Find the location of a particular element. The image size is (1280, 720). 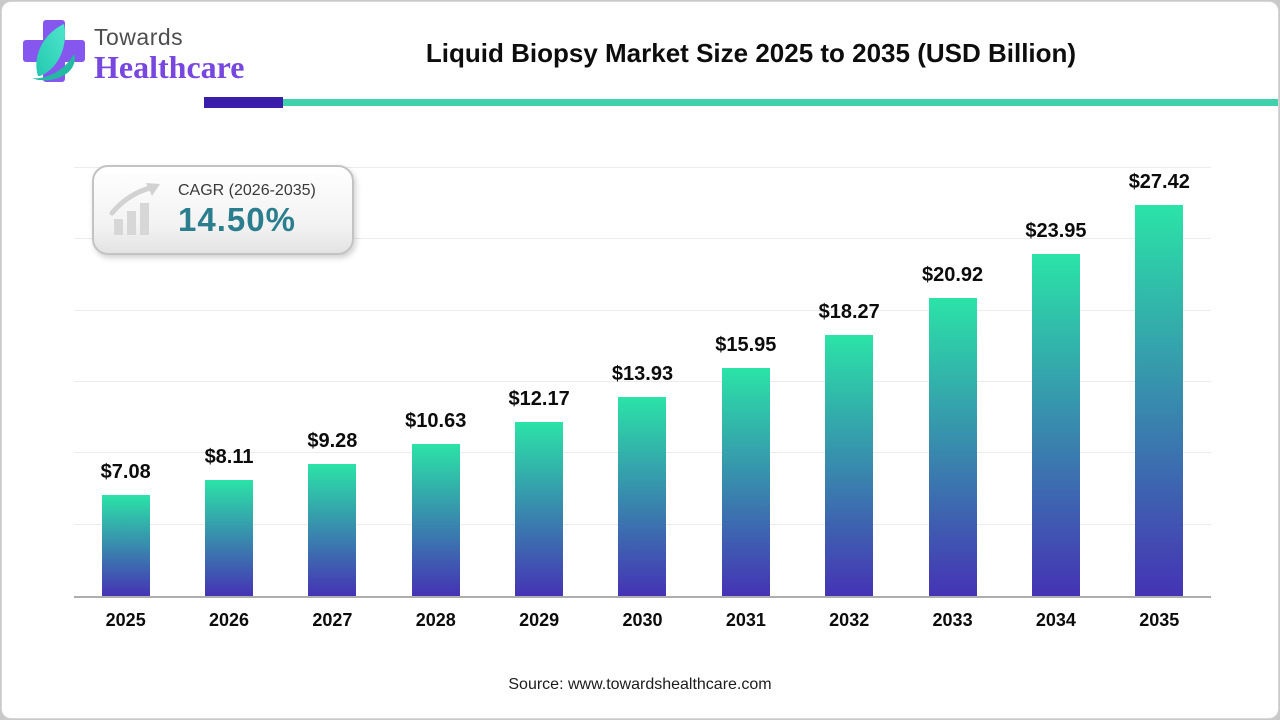

bar-slot-2034: $23.95 is located at coordinates (1055, 382).